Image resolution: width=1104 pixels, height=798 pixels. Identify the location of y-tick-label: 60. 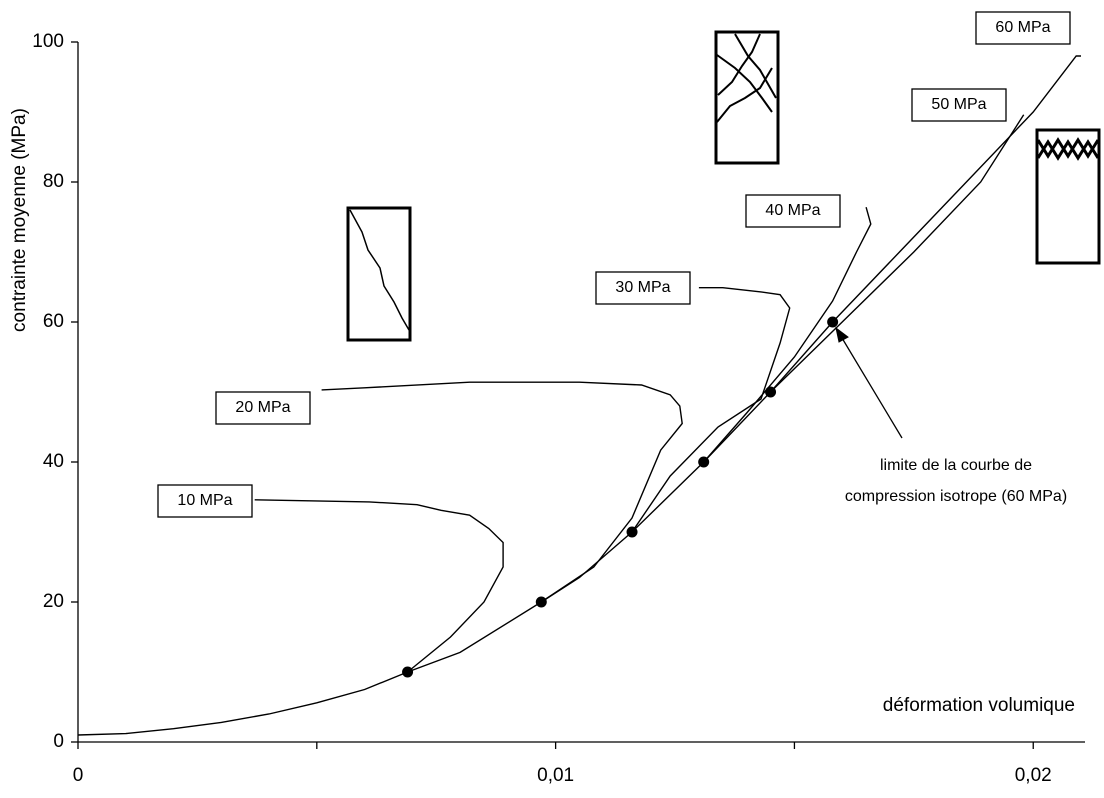
(53, 321).